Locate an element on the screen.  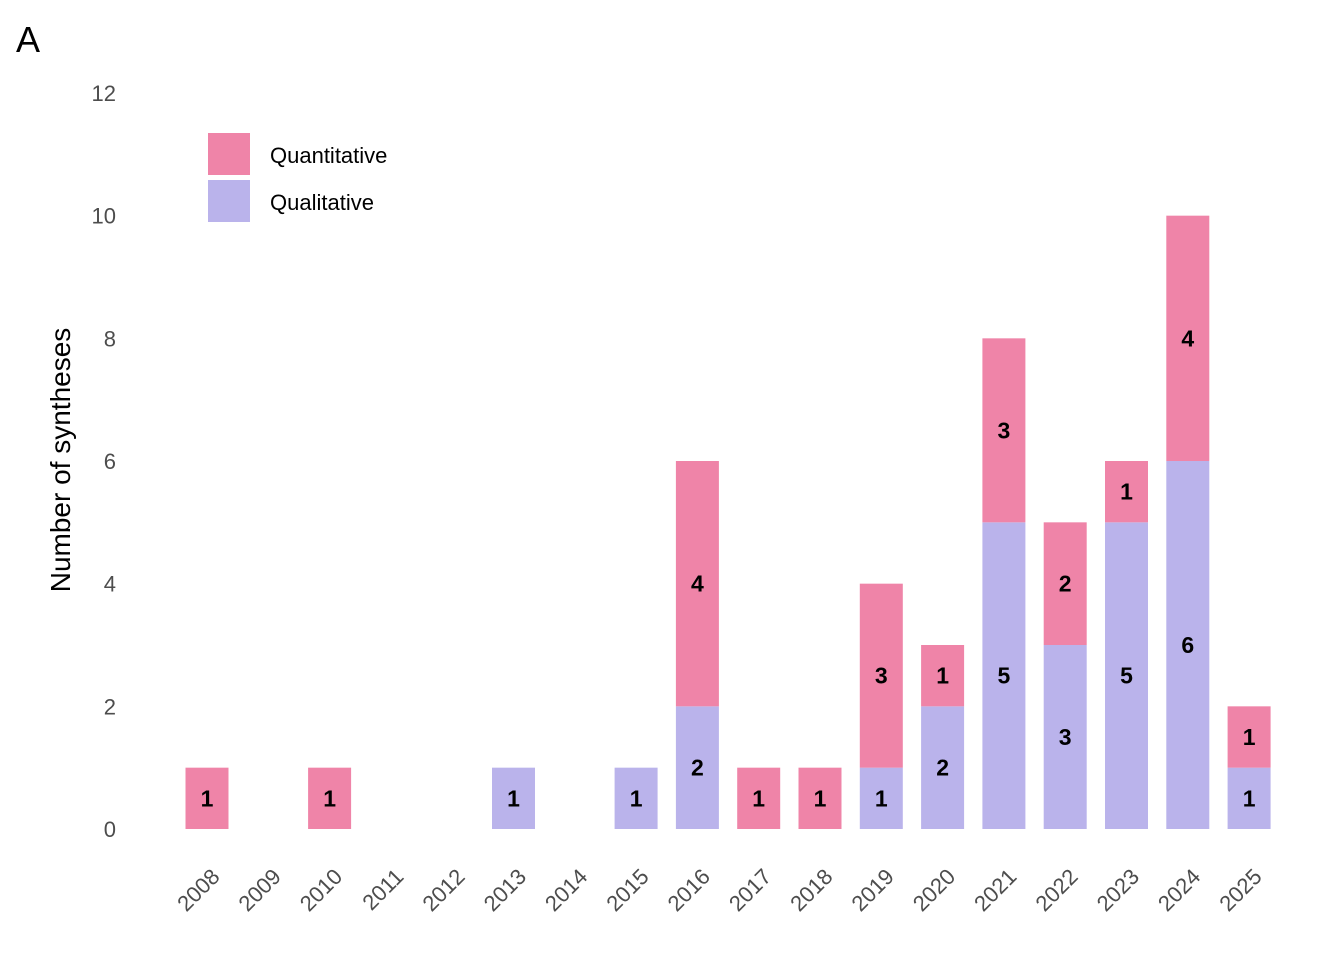
x-tick-label: 2008 is located at coordinates (198, 890).